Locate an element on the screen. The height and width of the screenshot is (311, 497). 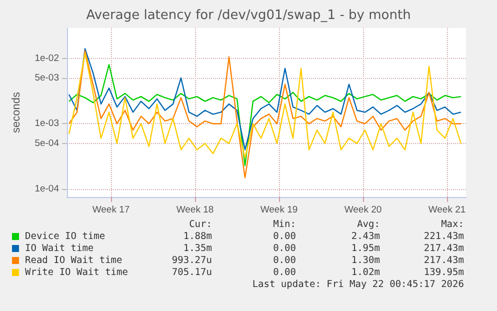
chart-title: Average latency for /dev/vg01/swap_1 - by month is located at coordinates (248, 15).